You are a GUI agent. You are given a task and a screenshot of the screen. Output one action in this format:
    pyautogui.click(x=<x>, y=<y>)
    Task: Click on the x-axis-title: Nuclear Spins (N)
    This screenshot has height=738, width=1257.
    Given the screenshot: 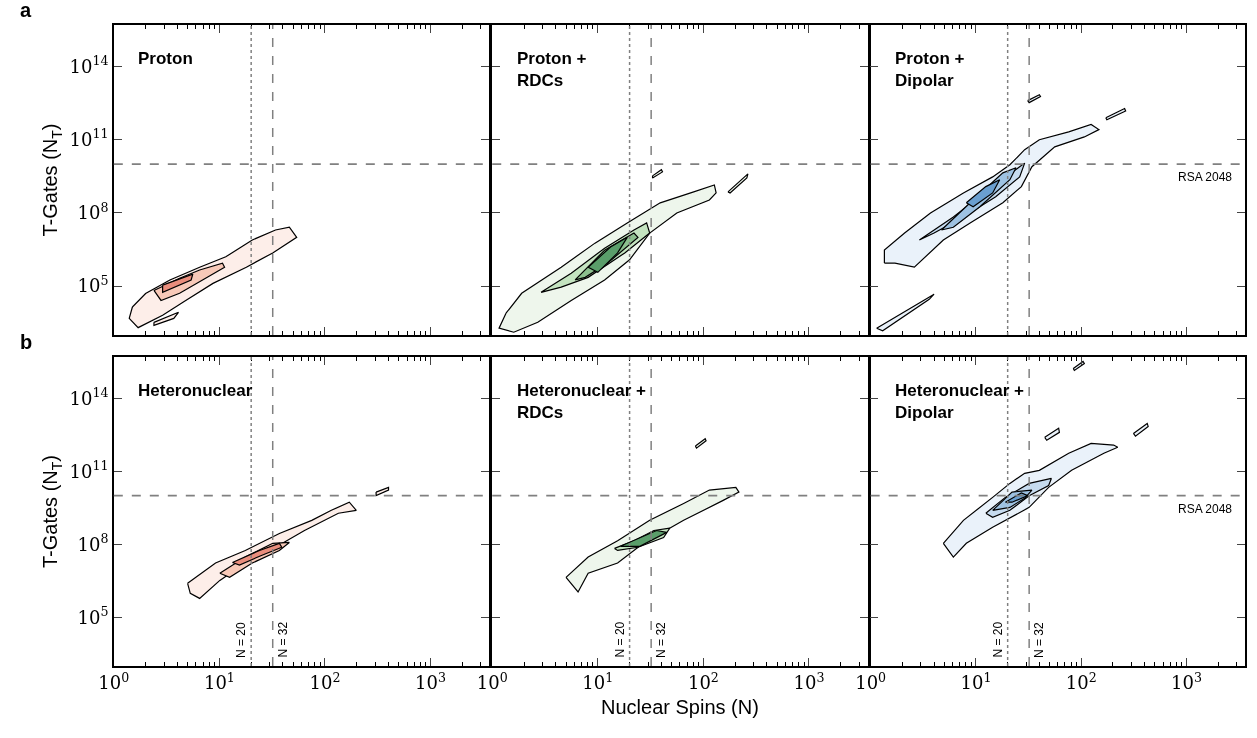 What is the action you would take?
    pyautogui.click(x=680, y=707)
    